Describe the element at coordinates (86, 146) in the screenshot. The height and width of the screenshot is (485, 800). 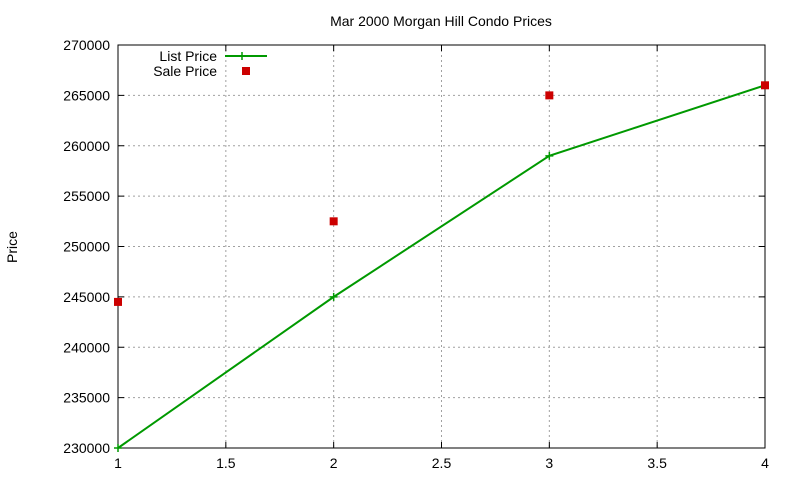
I see `y-tick-label: 260000` at that location.